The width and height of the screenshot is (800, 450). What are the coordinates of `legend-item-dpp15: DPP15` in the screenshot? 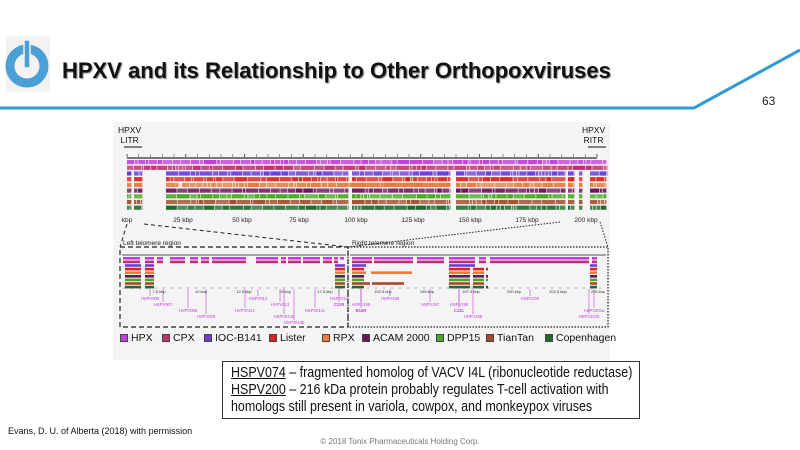 It's located at (458, 338).